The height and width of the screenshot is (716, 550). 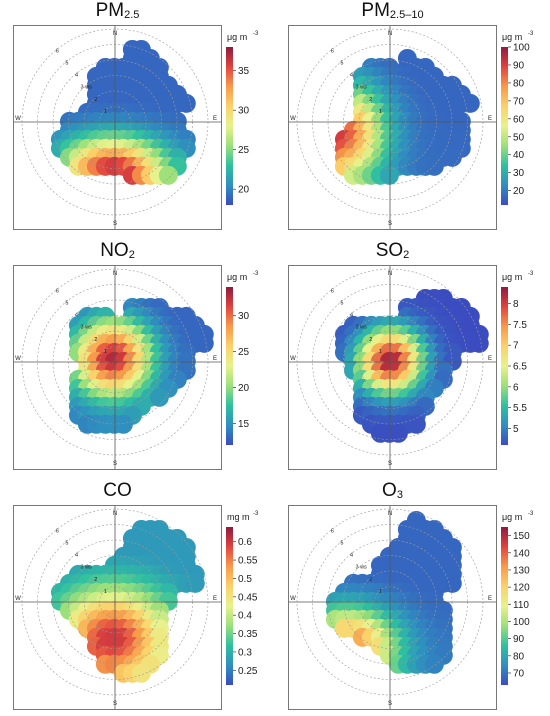 I want to click on colorbar-tick-label: 0.35, so click(x=248, y=634).